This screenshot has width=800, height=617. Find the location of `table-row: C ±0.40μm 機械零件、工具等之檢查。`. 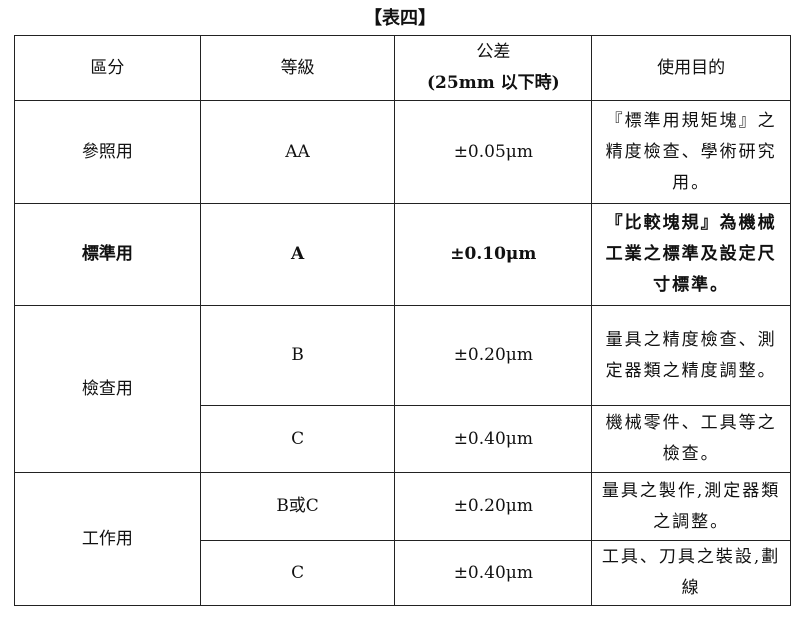

table-row: C ±0.40μm 機械零件、工具等之檢查。 is located at coordinates (403, 439).